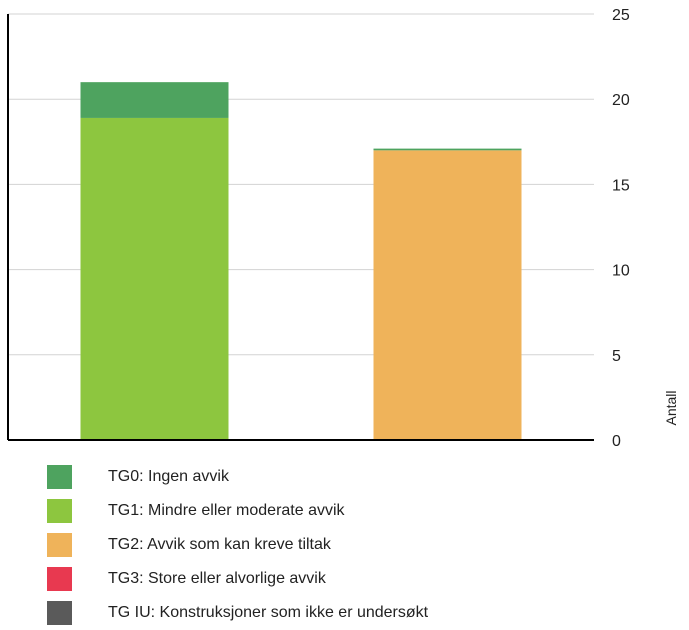  Describe the element at coordinates (219, 544) in the screenshot. I see `legend-label: TG2: Avvik som kan kreve tiltak` at that location.